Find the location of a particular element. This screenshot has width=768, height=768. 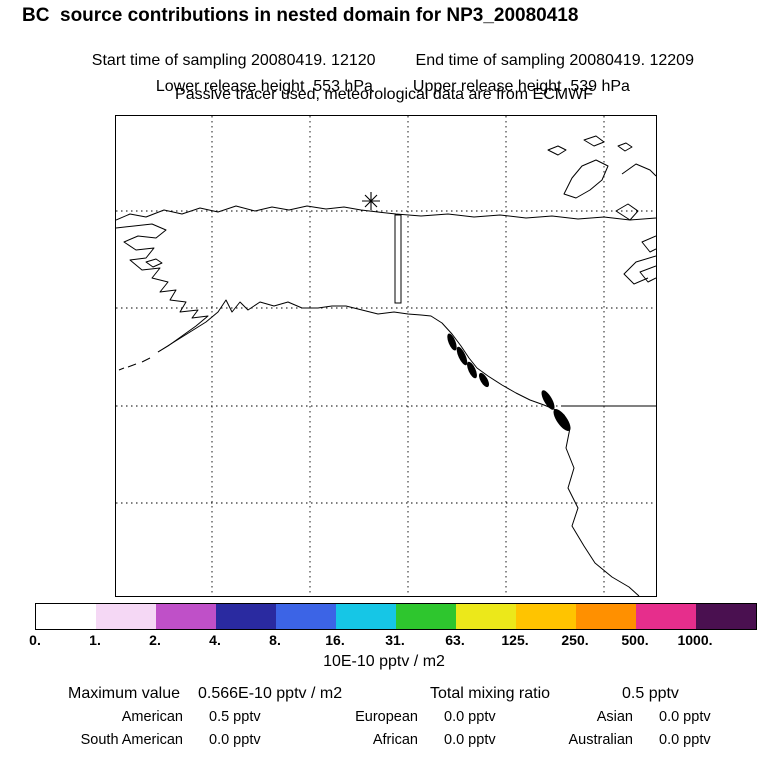

contribution-region-label: American is located at coordinates (152, 717).